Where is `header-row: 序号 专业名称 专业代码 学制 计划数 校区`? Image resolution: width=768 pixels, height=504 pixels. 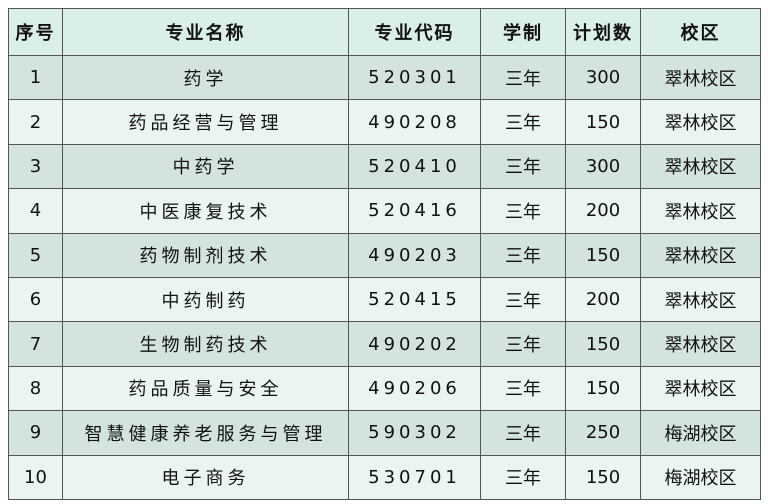
header-row: 序号 专业名称 专业代码 学制 计划数 校区 is located at coordinates (384, 32).